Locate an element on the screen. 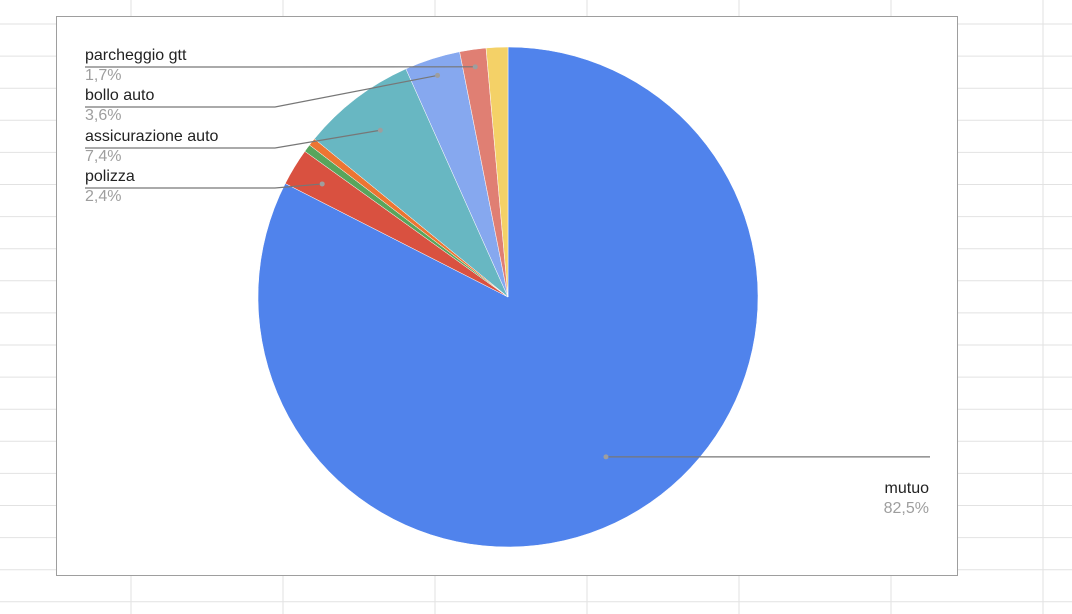 This screenshot has height=614, width=1072. slice-label-name: polizza is located at coordinates (110, 176).